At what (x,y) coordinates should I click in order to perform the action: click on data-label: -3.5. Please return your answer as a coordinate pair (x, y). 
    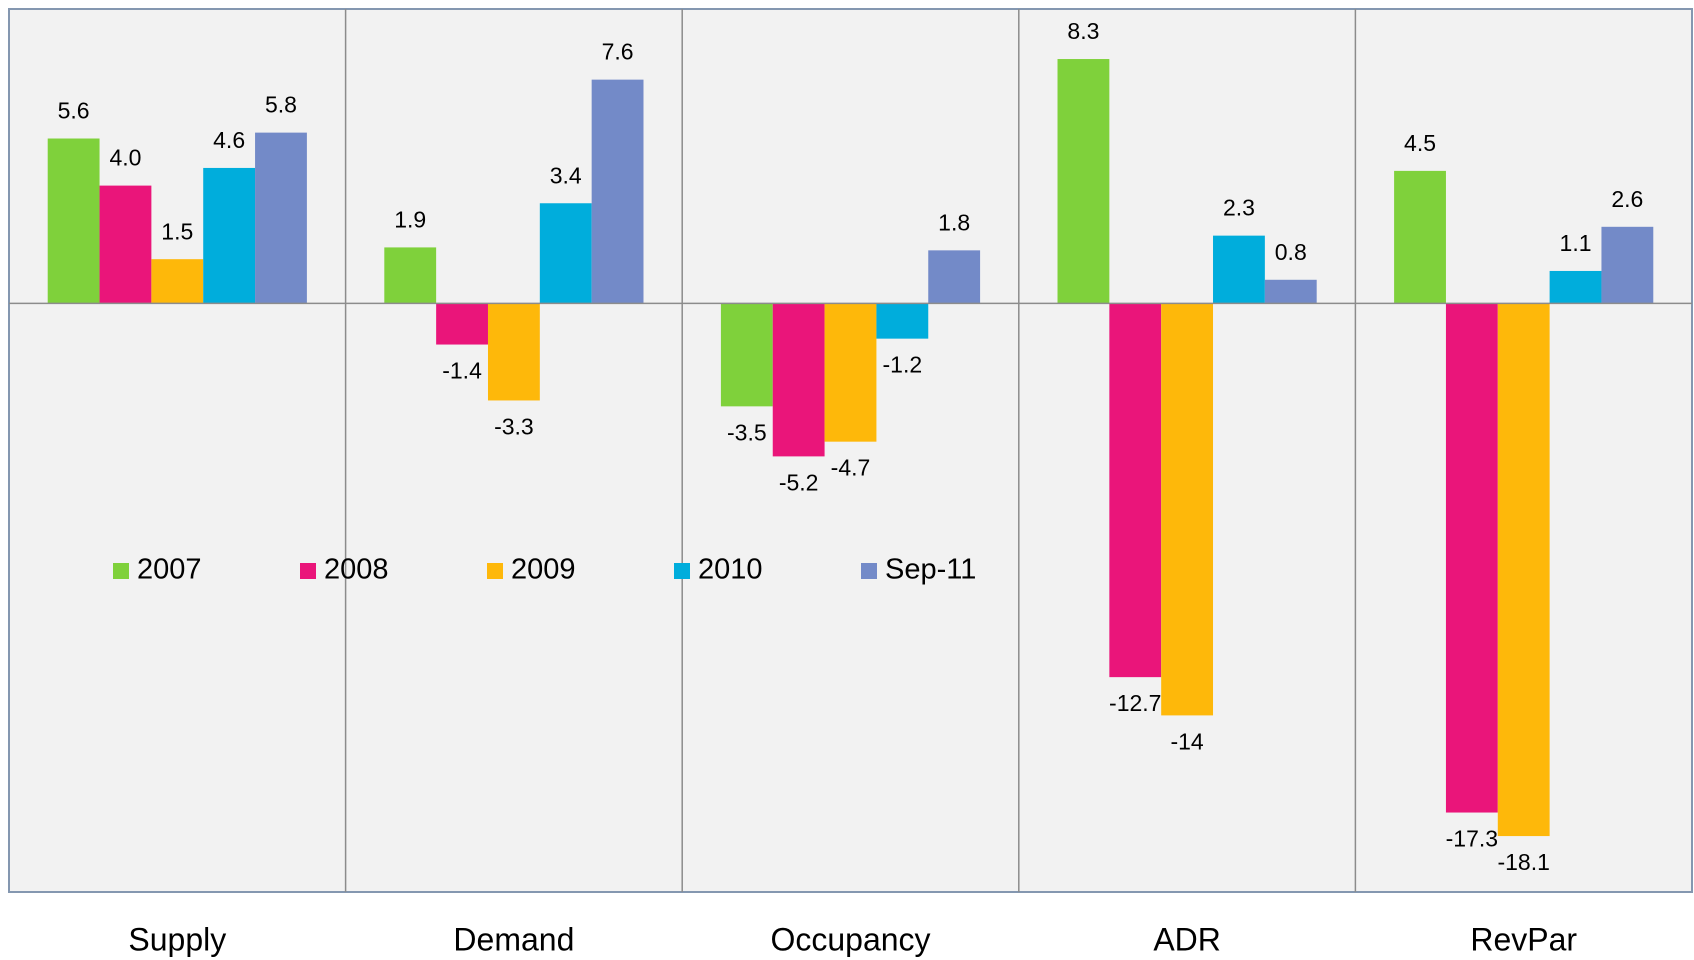
    Looking at the image, I should click on (747, 432).